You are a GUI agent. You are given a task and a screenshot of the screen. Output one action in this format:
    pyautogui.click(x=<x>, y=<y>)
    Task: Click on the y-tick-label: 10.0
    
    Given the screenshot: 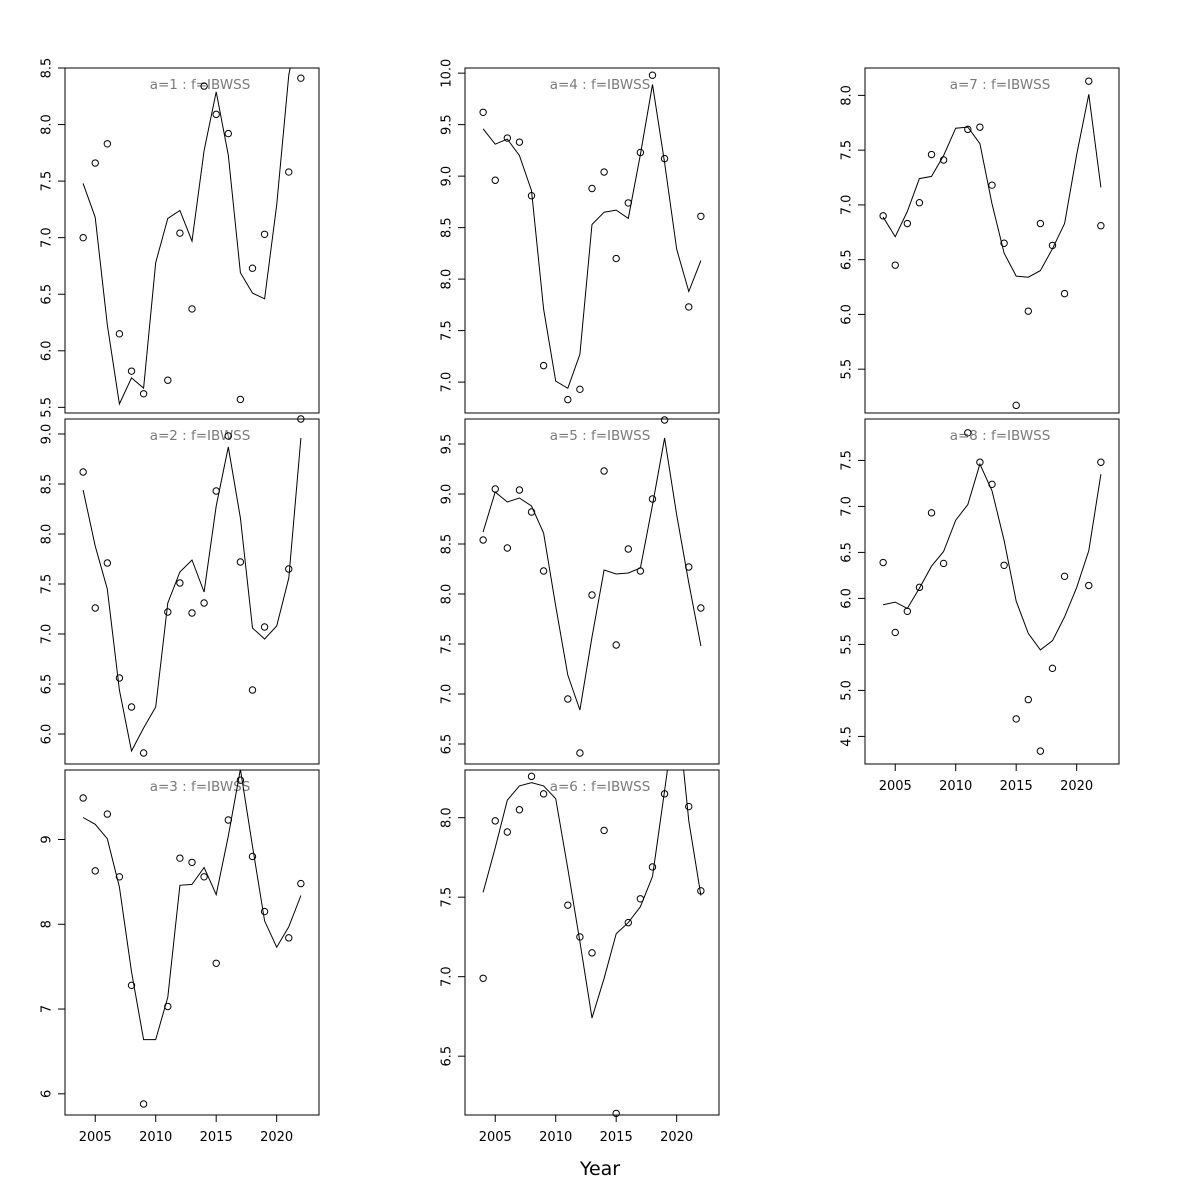 What is the action you would take?
    pyautogui.click(x=447, y=73)
    